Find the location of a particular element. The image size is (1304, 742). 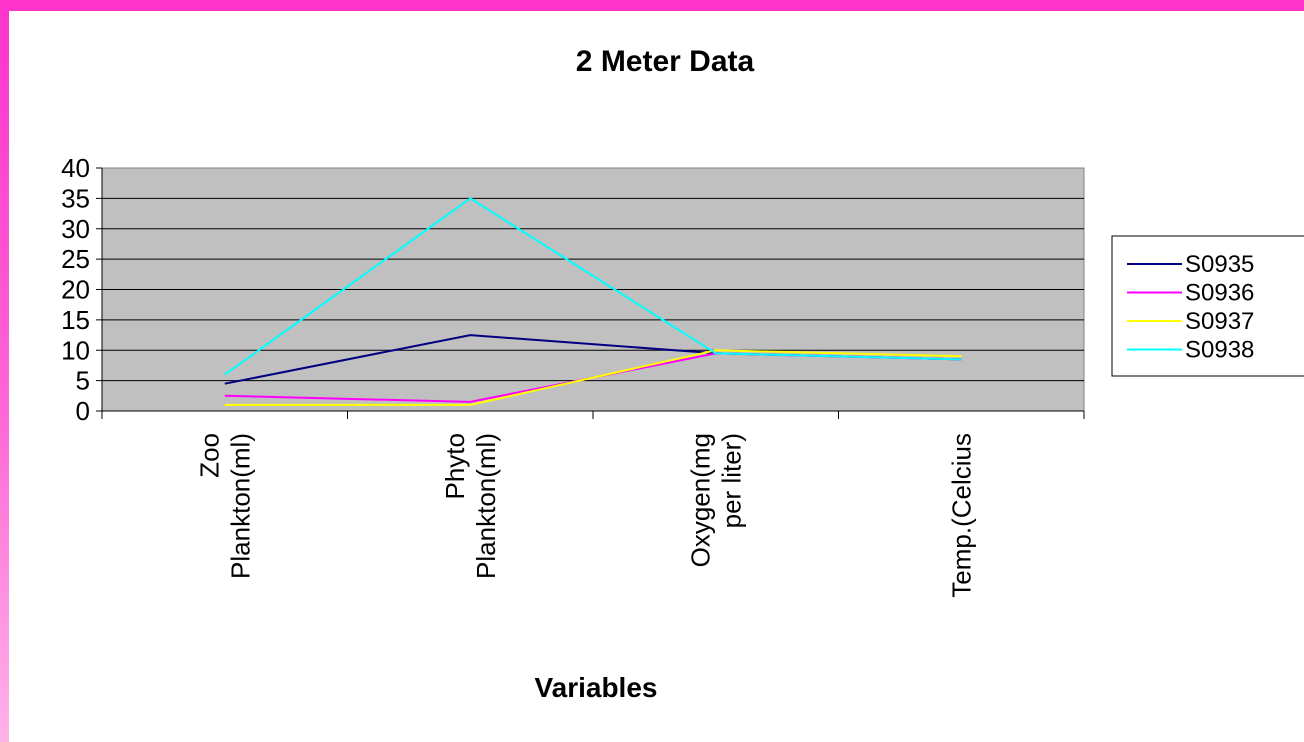

x-tick-label-line: Temp.(Celcius is located at coordinates (961, 515).